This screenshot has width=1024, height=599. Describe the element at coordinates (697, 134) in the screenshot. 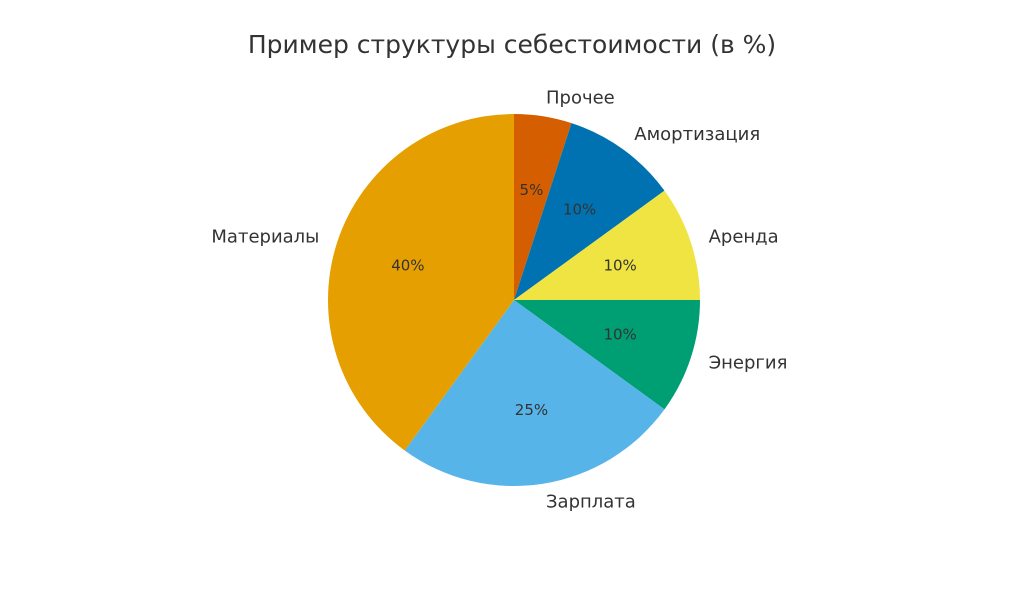

I see `slice-category-label: Амортизация` at that location.